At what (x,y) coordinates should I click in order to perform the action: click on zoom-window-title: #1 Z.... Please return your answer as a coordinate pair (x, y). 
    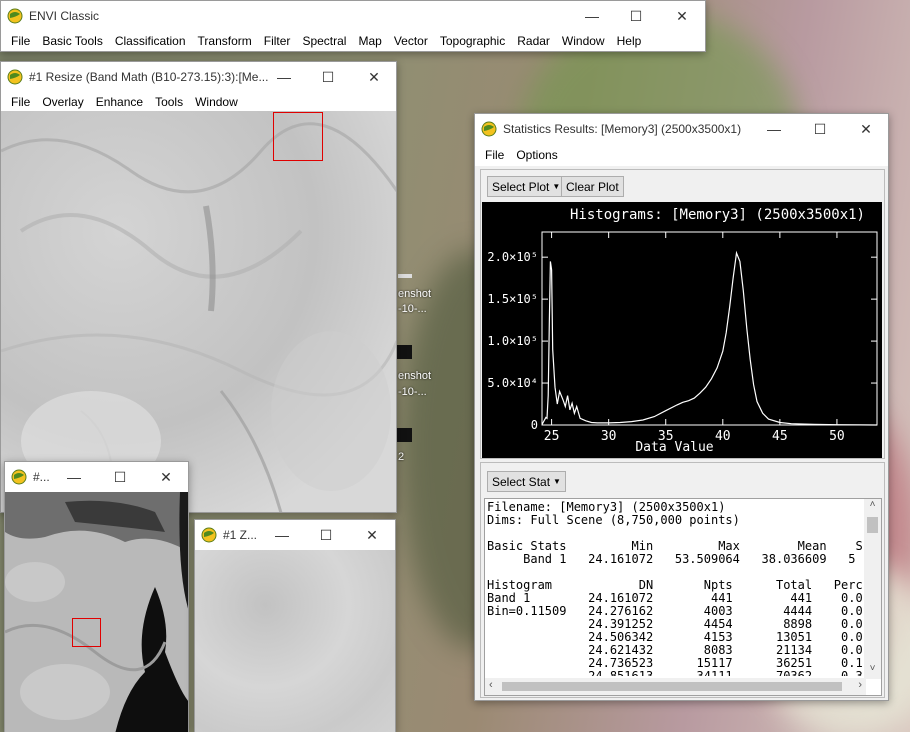
    Looking at the image, I should click on (240, 535).